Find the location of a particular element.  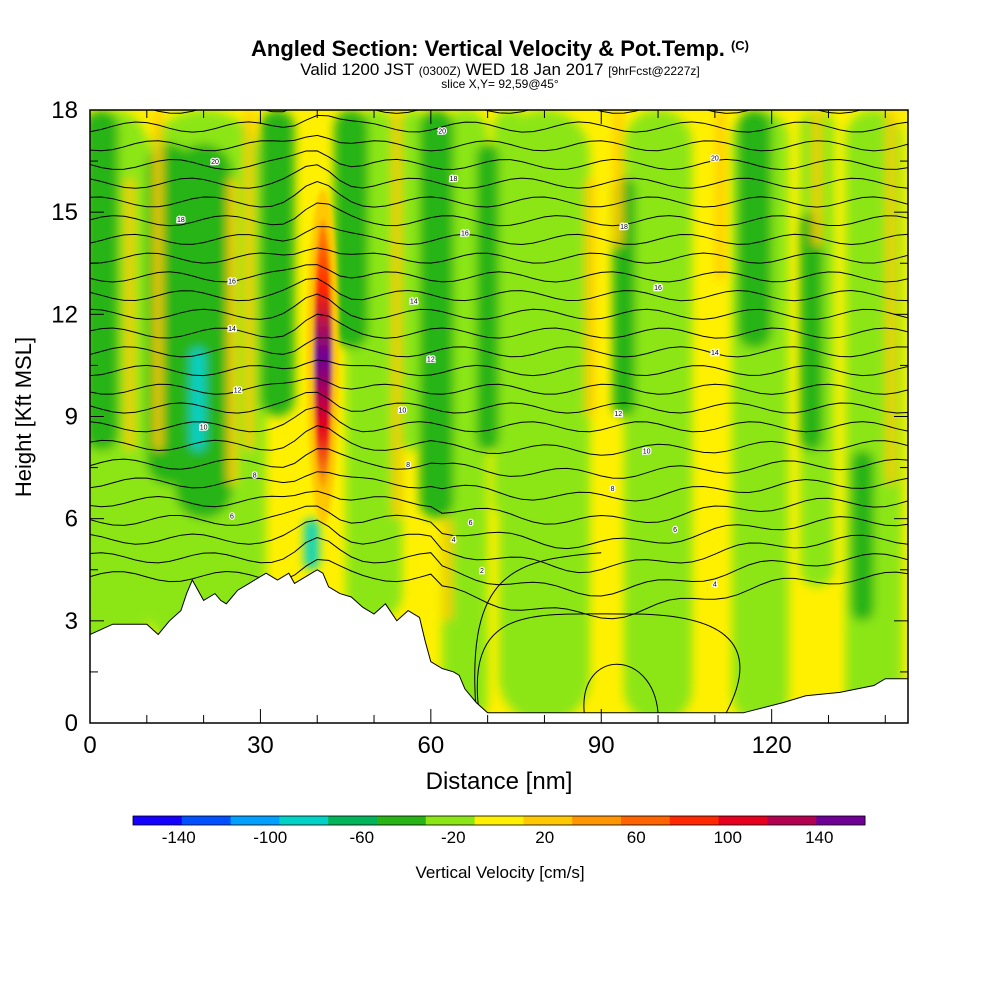

valid-time: Valid 1200 JST is located at coordinates (357, 69).